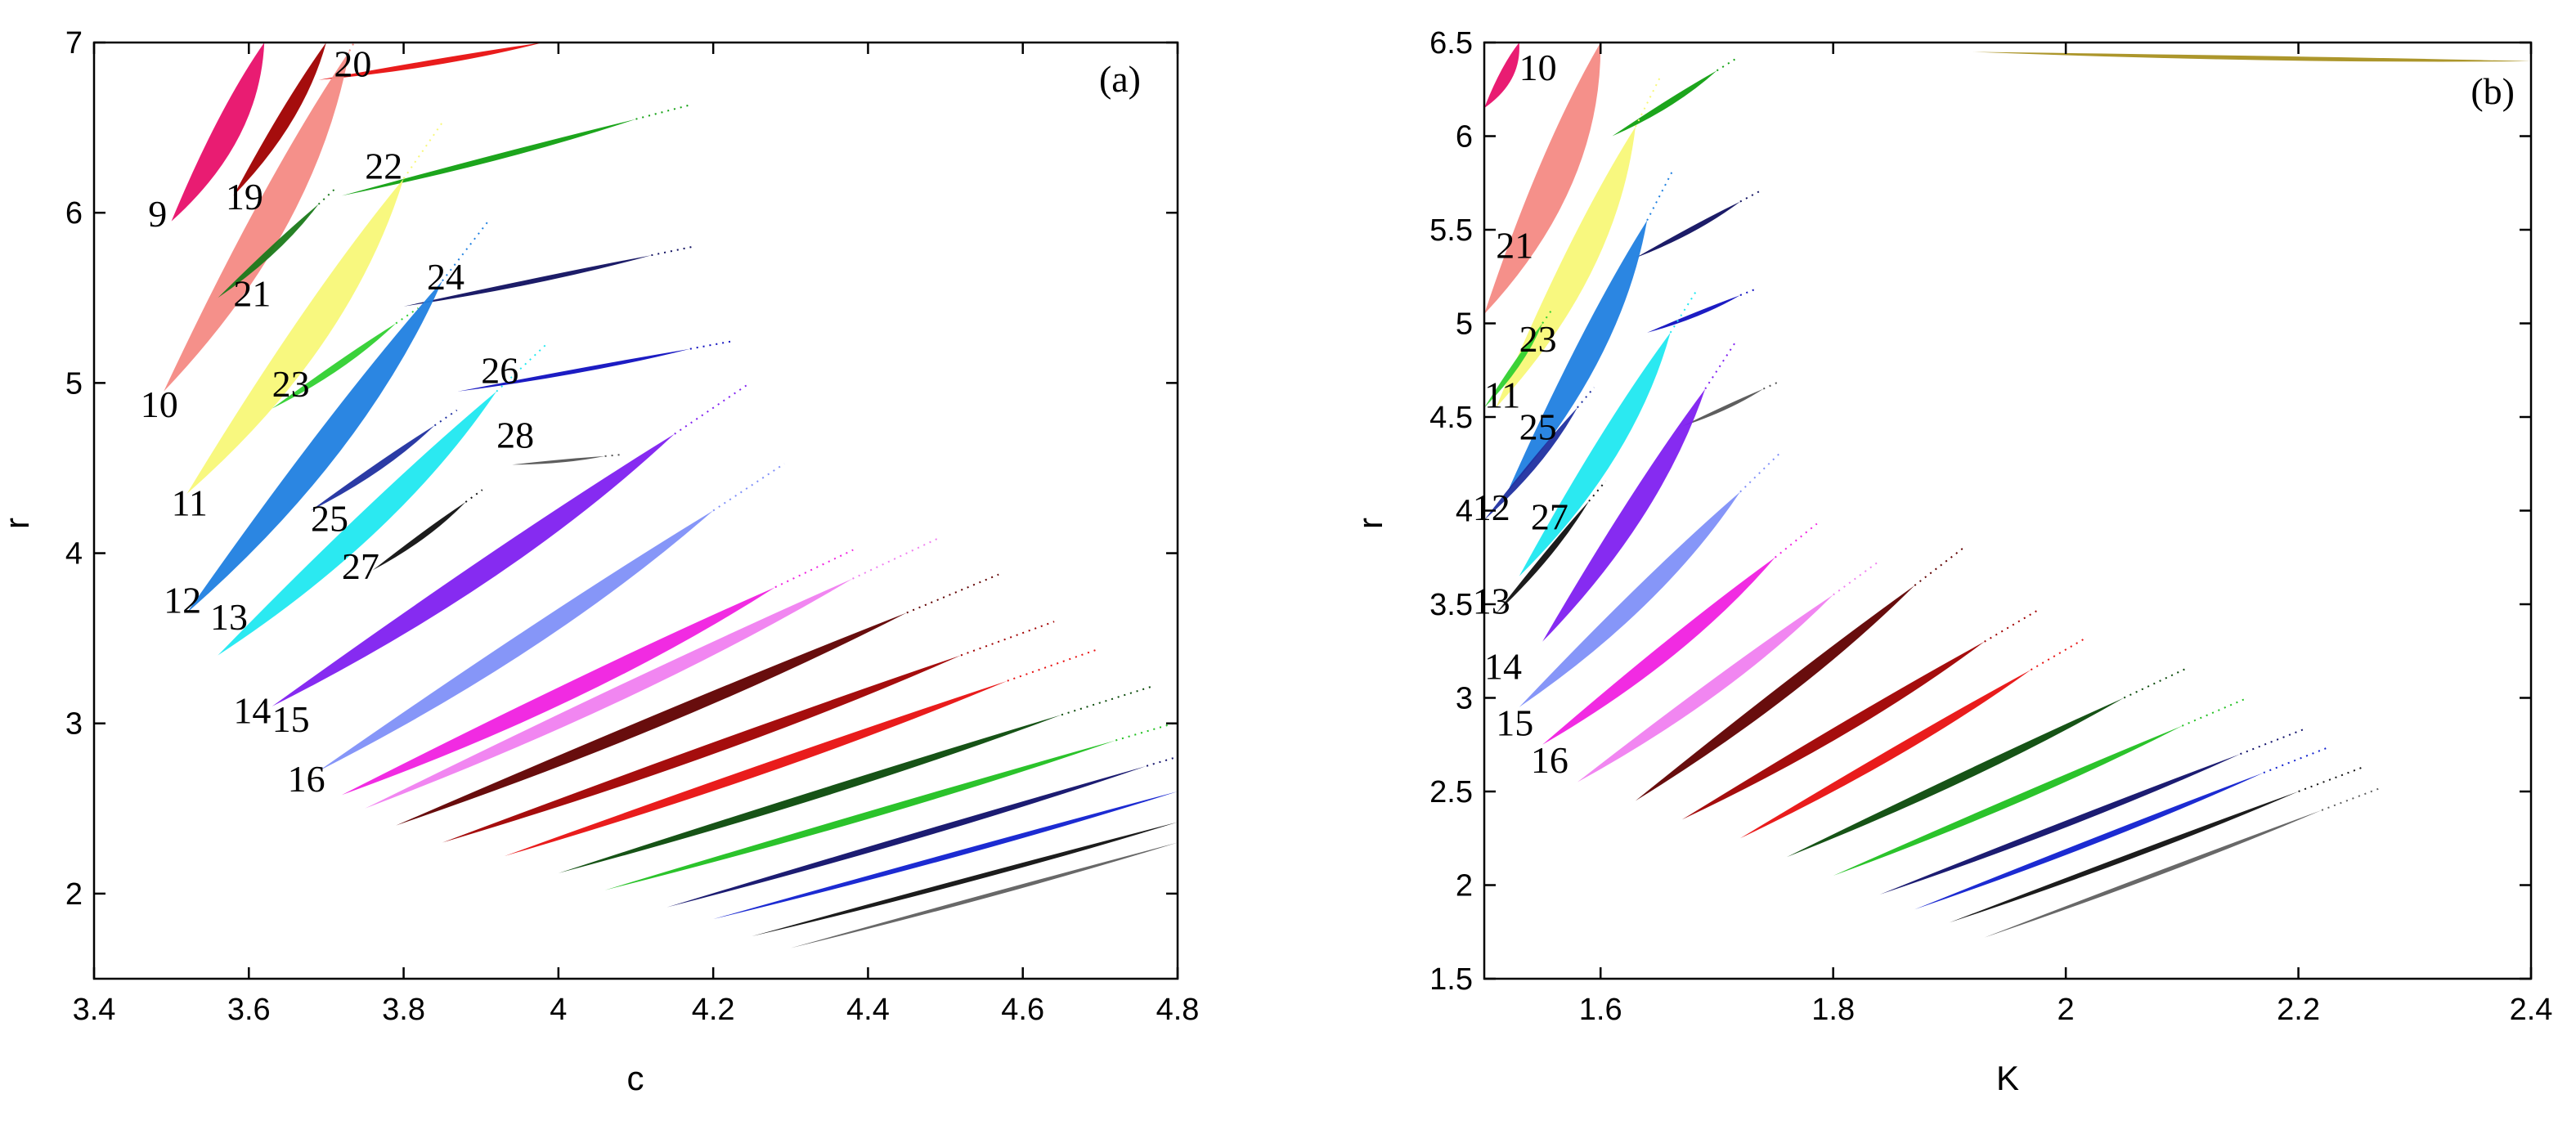 This screenshot has width=2576, height=1121. What do you see at coordinates (515, 434) in the screenshot?
I see `region-label-a-28: 28` at bounding box center [515, 434].